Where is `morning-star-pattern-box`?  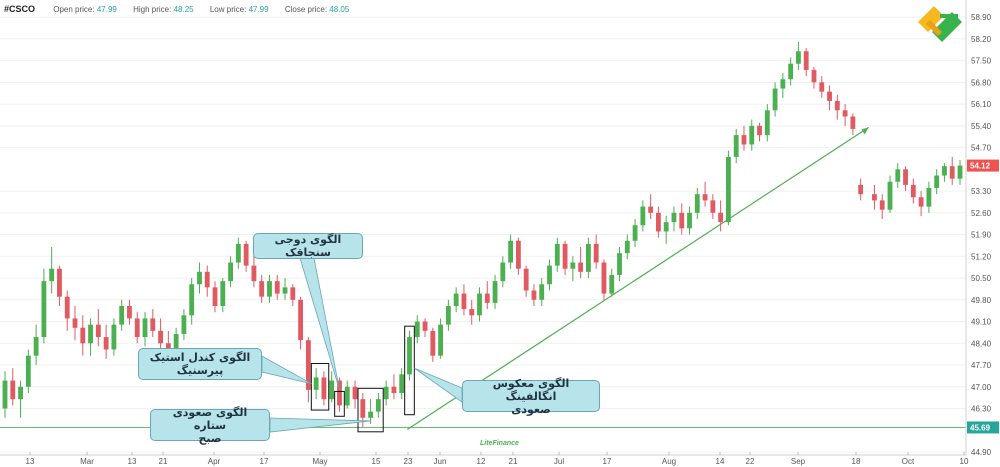
morning-star-pattern-box is located at coordinates (370, 410).